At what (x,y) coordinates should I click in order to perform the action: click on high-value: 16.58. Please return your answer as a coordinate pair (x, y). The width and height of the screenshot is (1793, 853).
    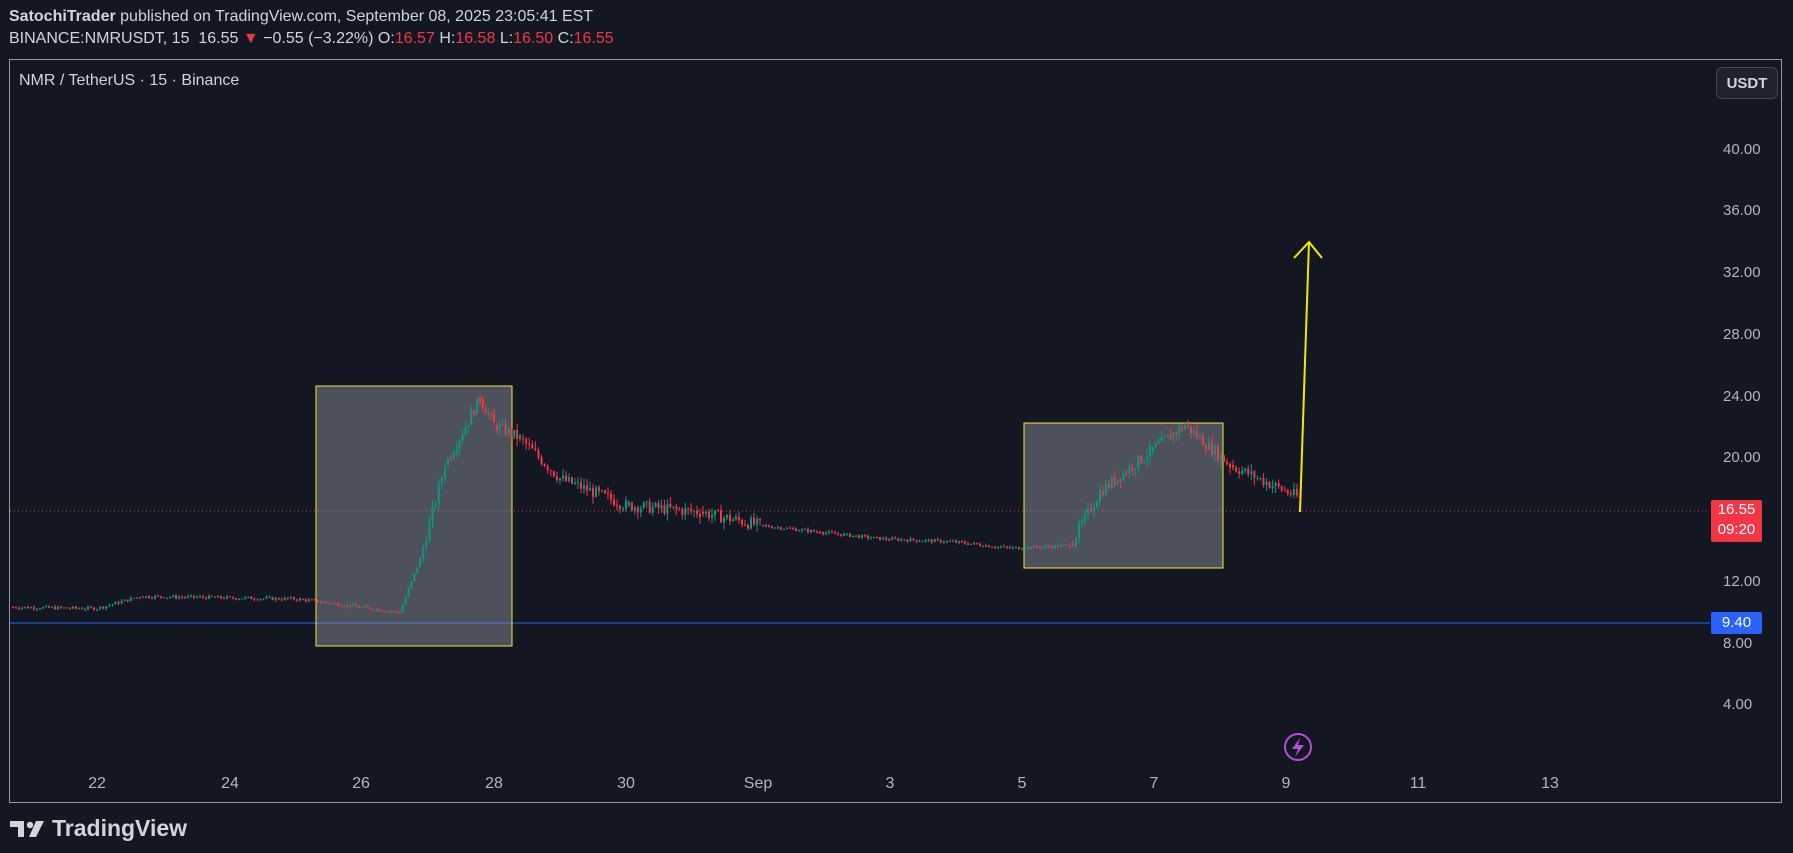
    Looking at the image, I should click on (475, 38).